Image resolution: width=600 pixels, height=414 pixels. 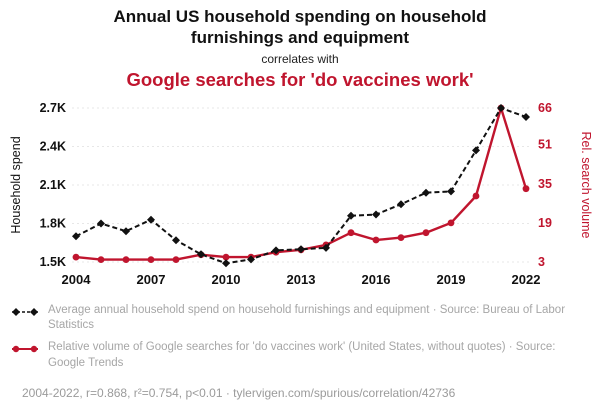 What do you see at coordinates (53, 108) in the screenshot?
I see `left-tick-label: 2.7K` at bounding box center [53, 108].